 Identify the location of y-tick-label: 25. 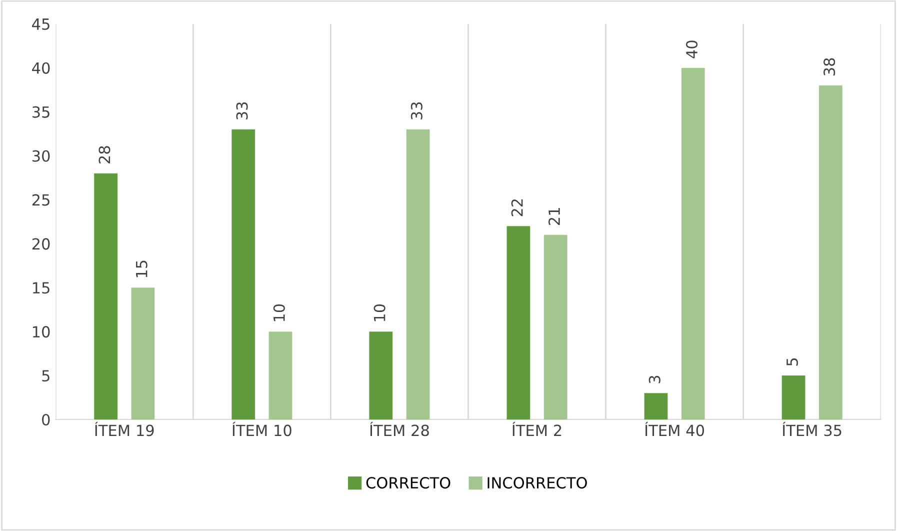
(41, 200).